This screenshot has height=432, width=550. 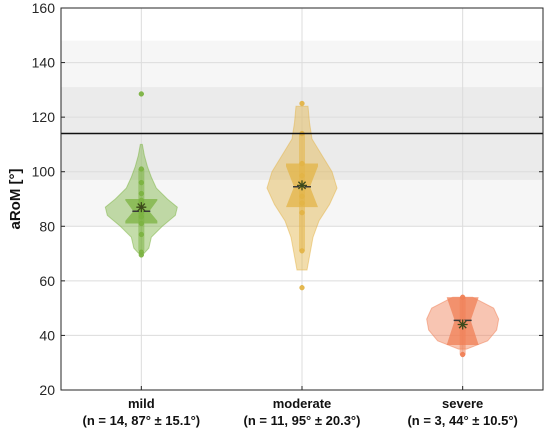 I want to click on y-tick-label: 60, so click(x=47, y=281).